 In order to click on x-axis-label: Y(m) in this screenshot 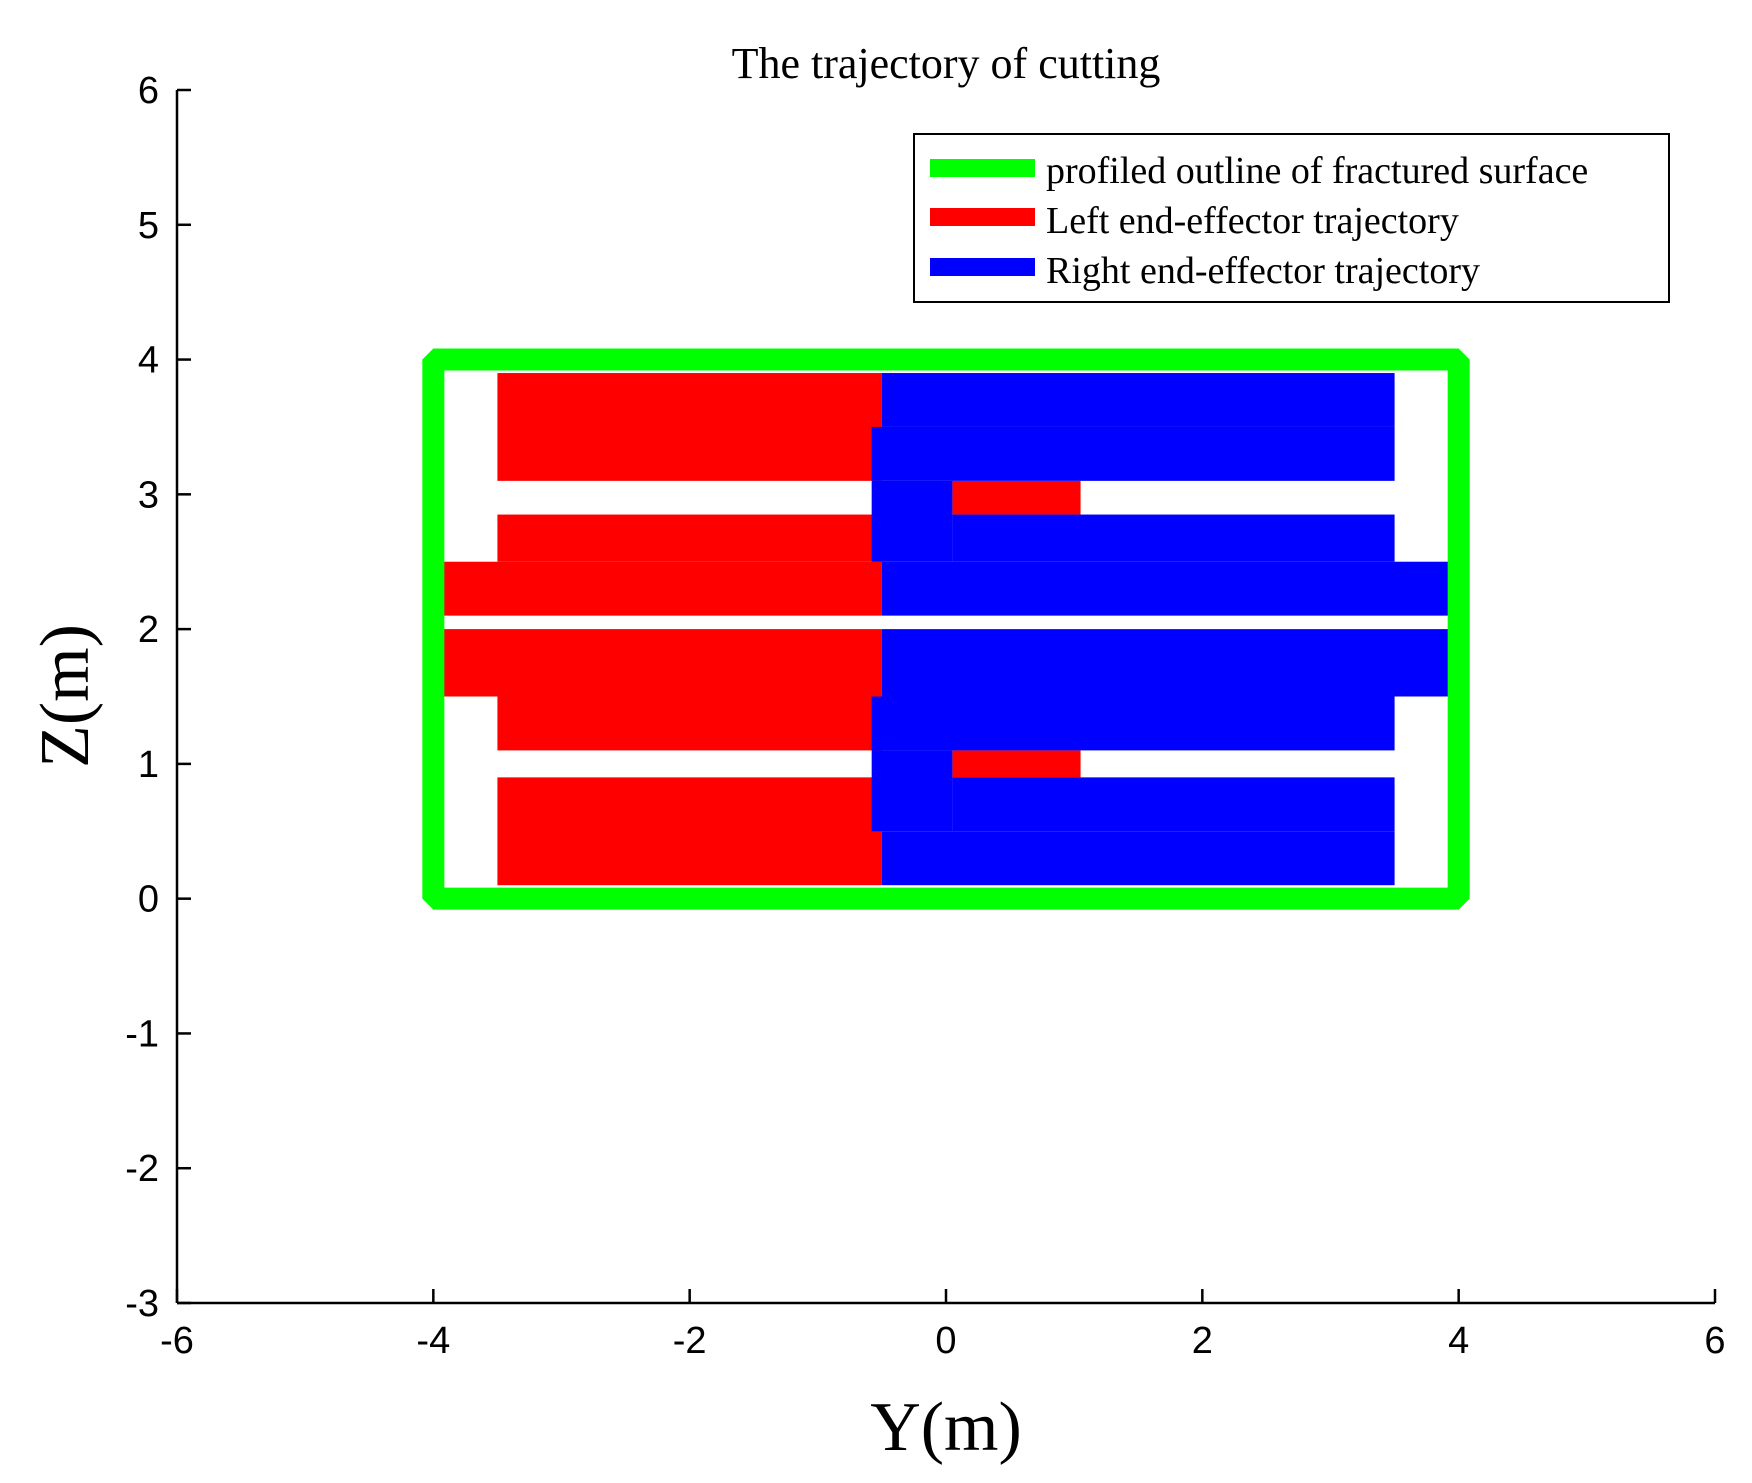, I will do `click(946, 1427)`.